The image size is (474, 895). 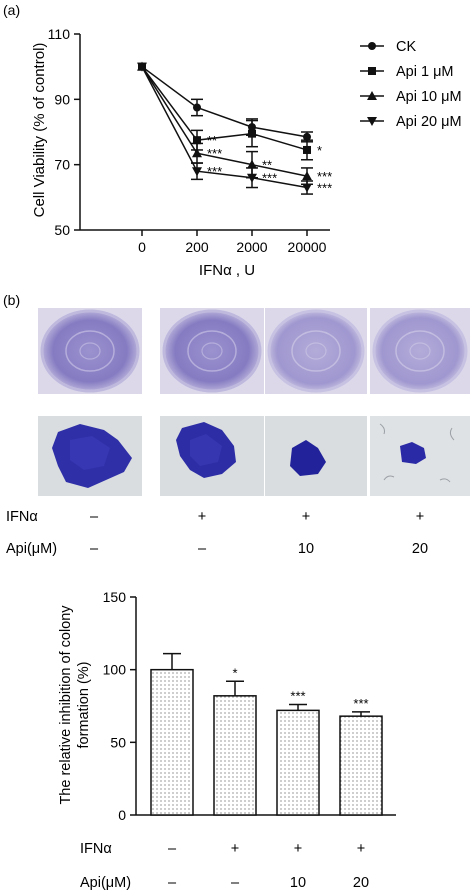 I want to click on bar-chart-ylabel-line-1: The relative inhibition of colony, so click(x=66, y=705).